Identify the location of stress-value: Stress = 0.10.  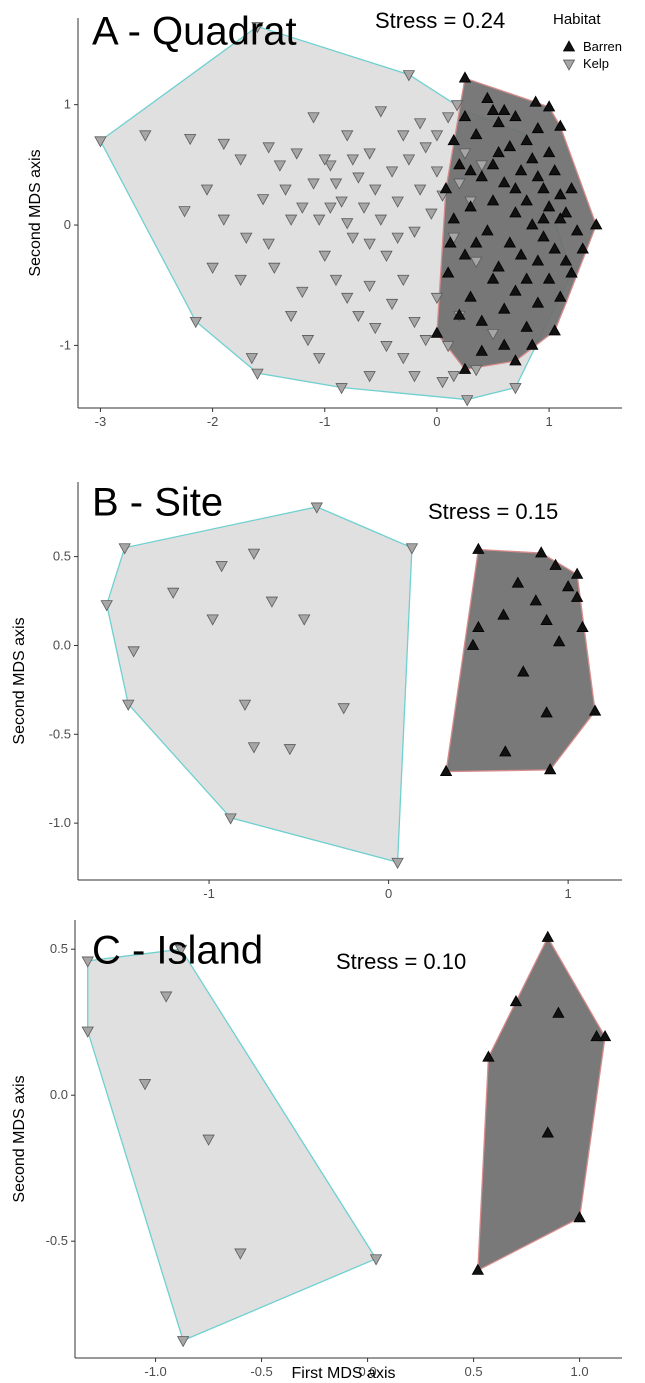
(401, 961).